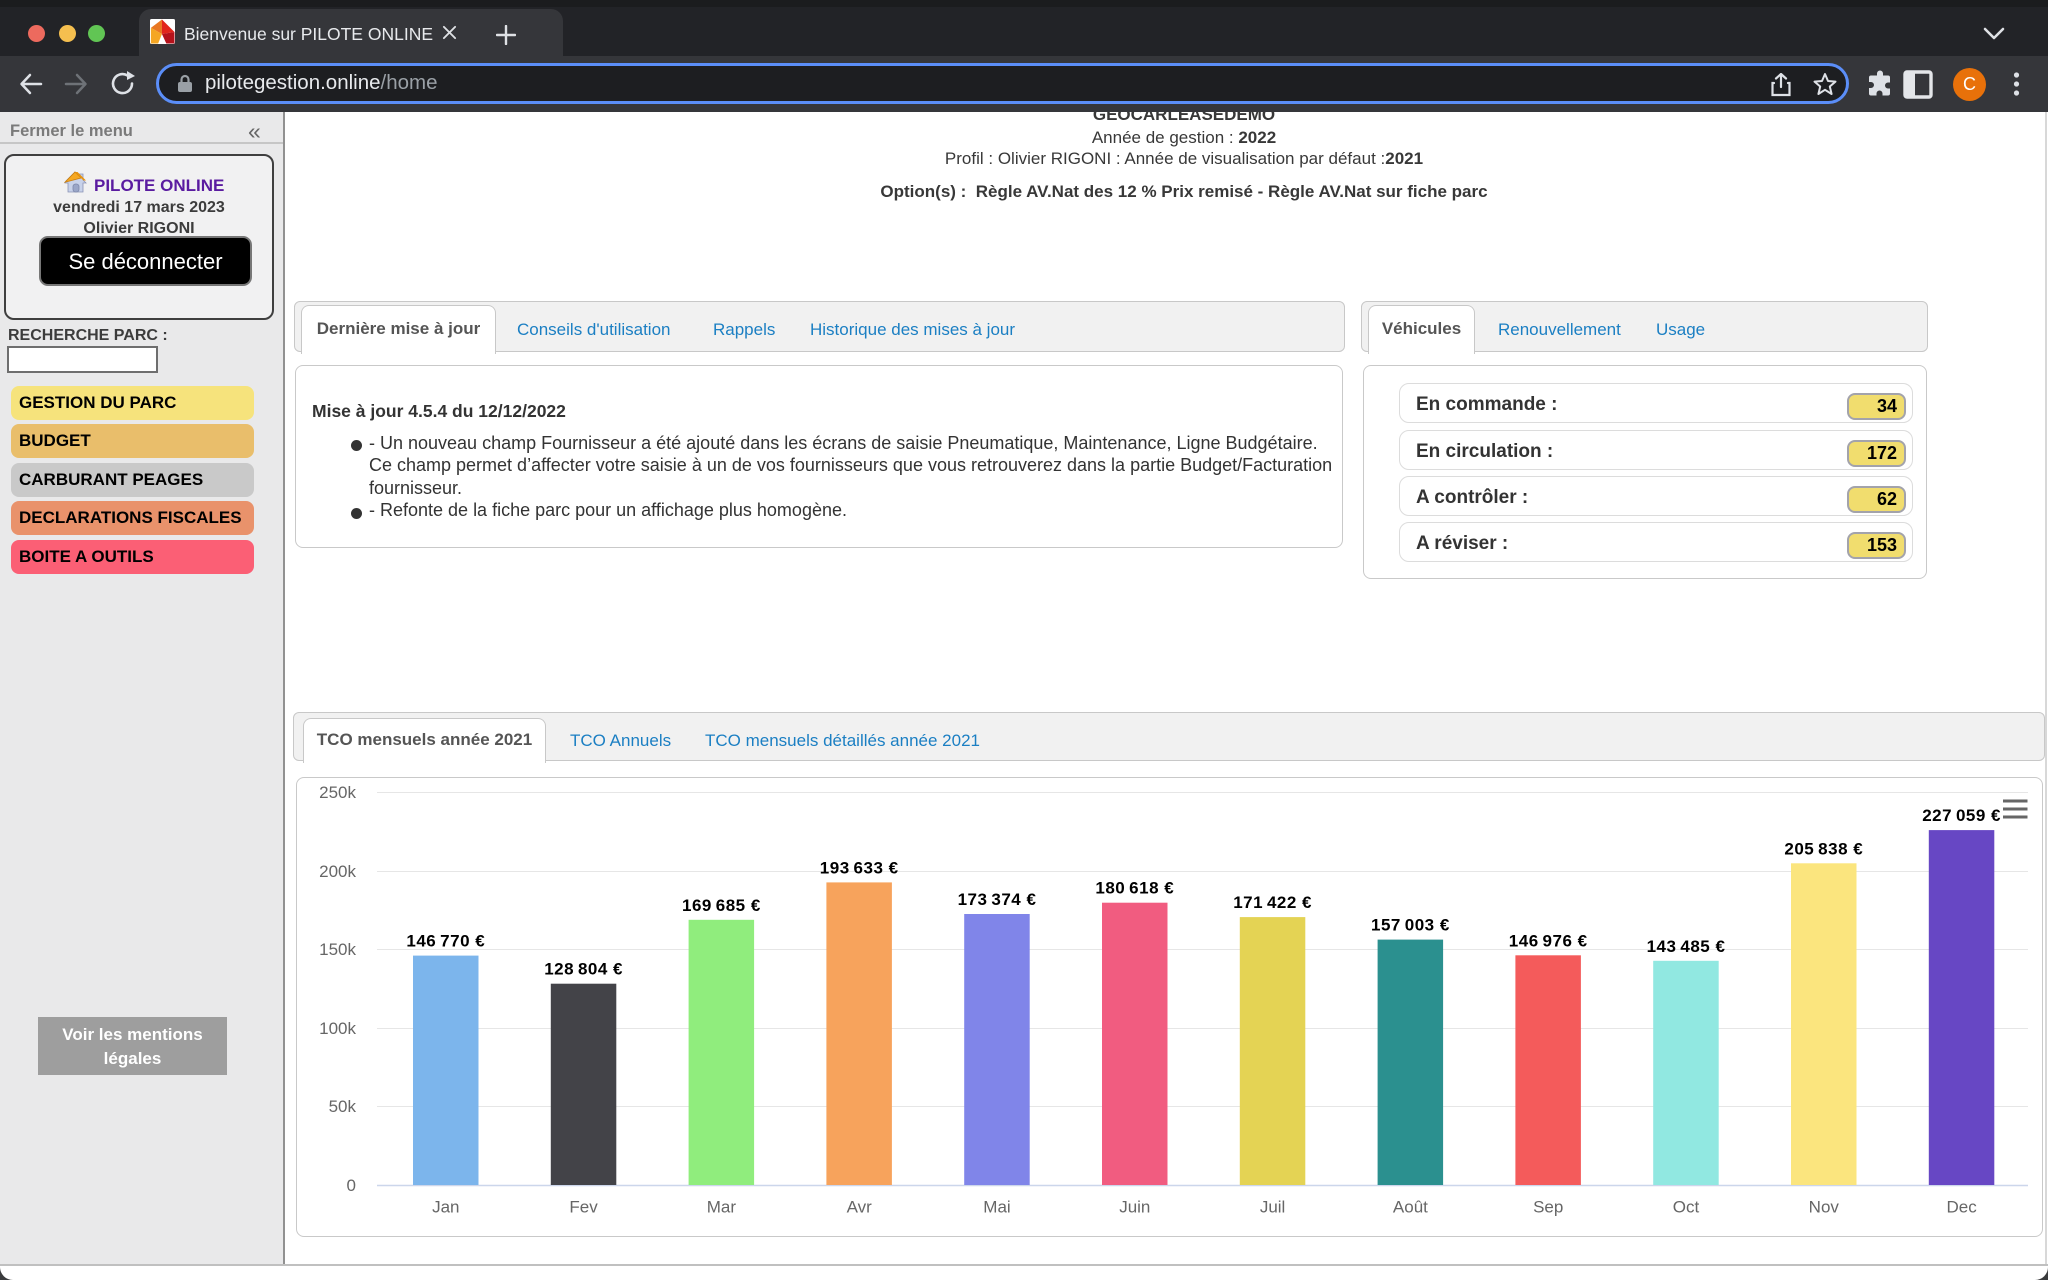 Image resolution: width=2048 pixels, height=1280 pixels. What do you see at coordinates (445, 941) in the screenshot?
I see `svg-text: 146 770 €` at bounding box center [445, 941].